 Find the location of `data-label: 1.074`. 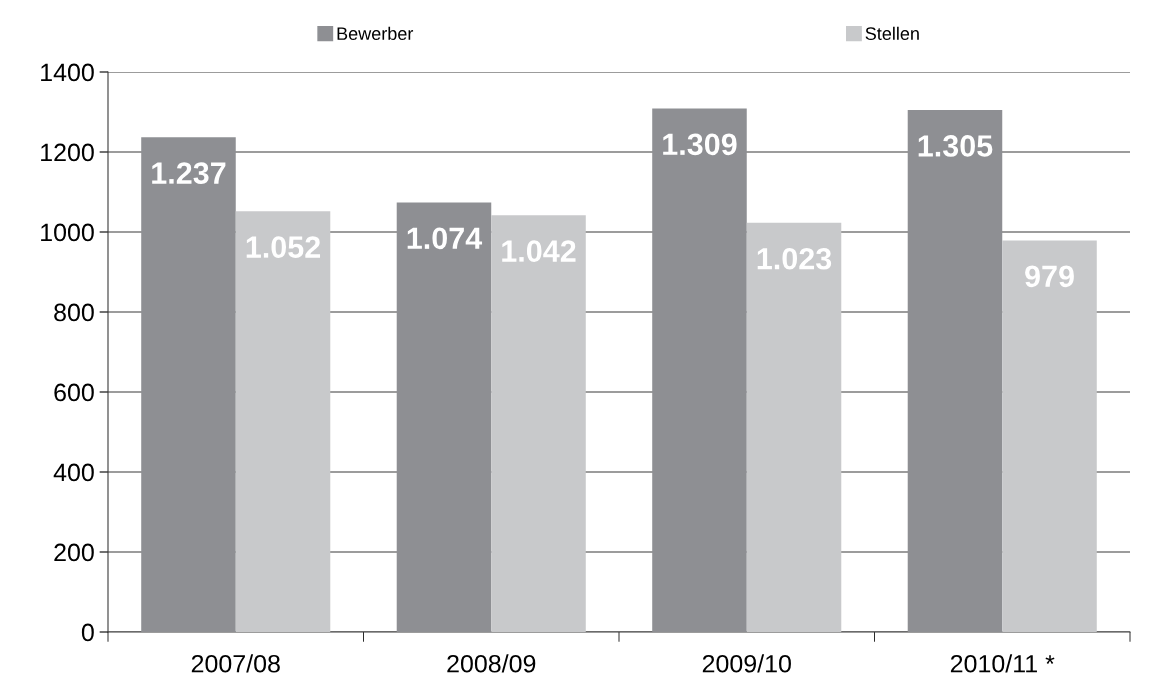

data-label: 1.074 is located at coordinates (445, 238).